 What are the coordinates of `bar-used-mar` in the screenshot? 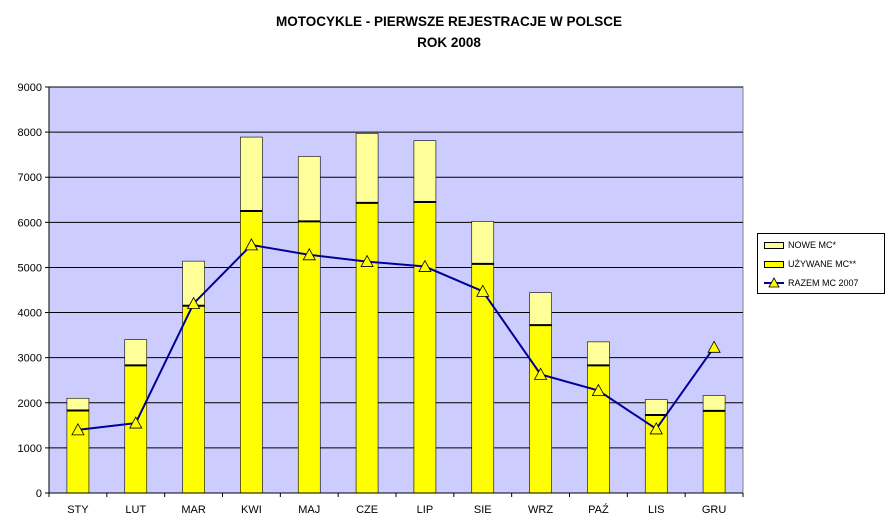 It's located at (193, 399).